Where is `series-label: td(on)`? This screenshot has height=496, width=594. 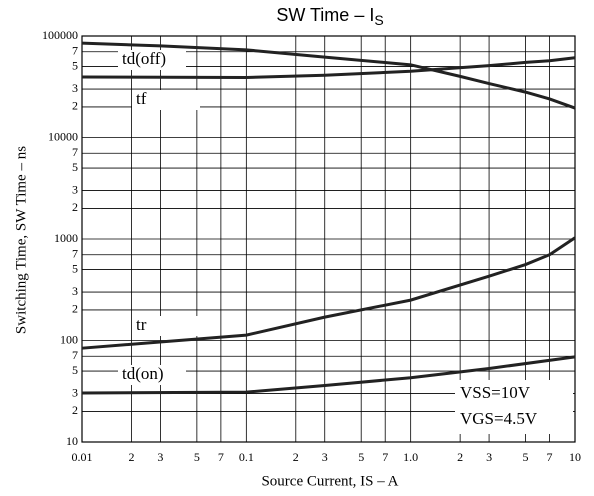 series-label: td(on) is located at coordinates (143, 373).